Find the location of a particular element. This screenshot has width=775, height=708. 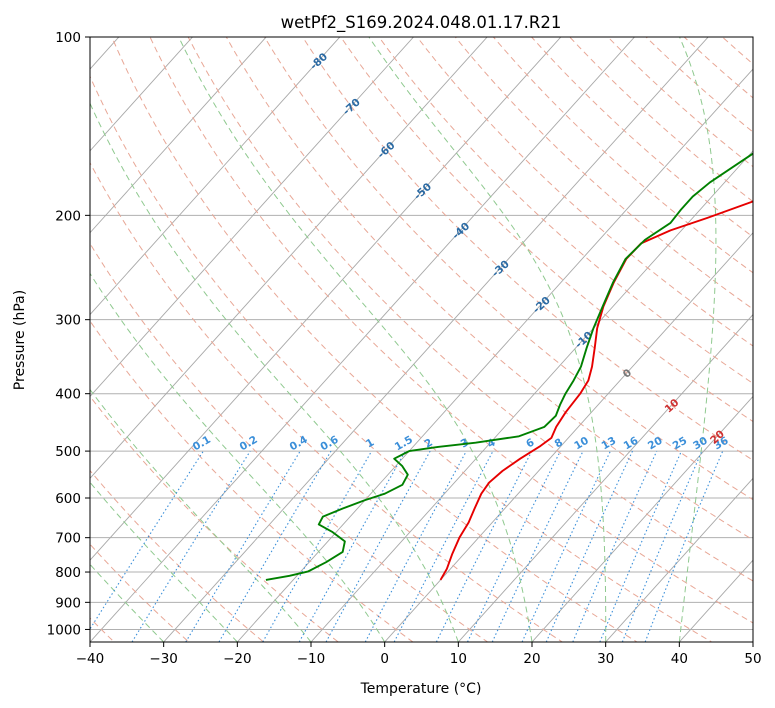

x-tick-label: −20 is located at coordinates (237, 659).